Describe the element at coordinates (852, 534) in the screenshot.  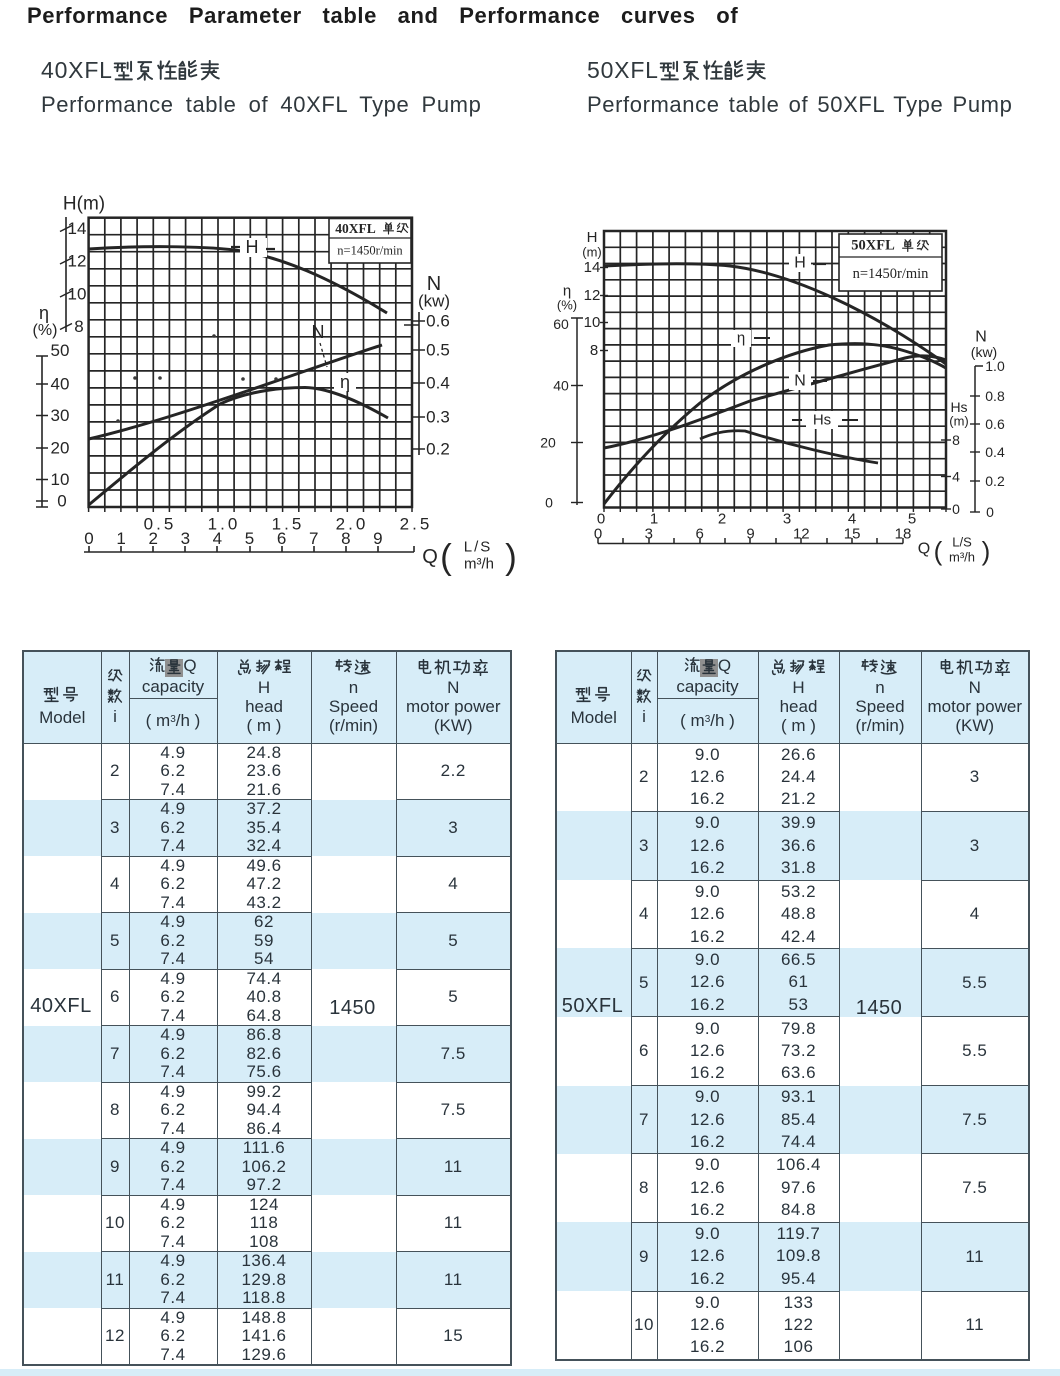
I see `svg-text: 15` at that location.